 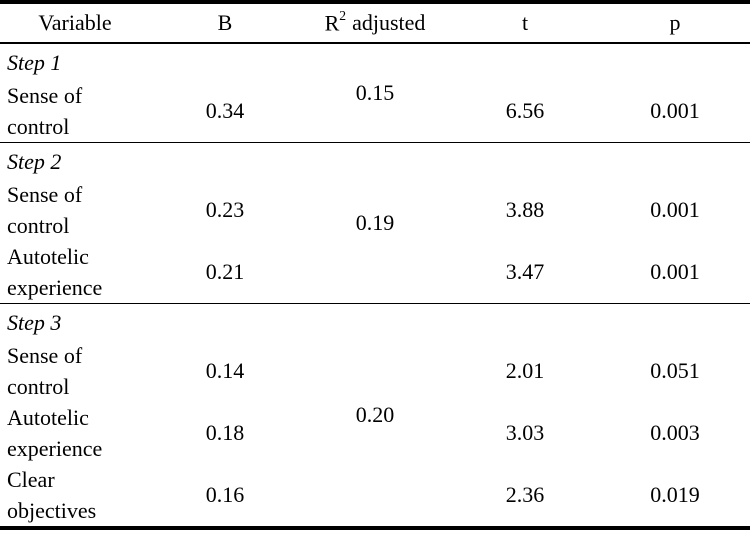 I want to click on header-row: Variable B R2 adjusted t p, so click(x=375, y=23).